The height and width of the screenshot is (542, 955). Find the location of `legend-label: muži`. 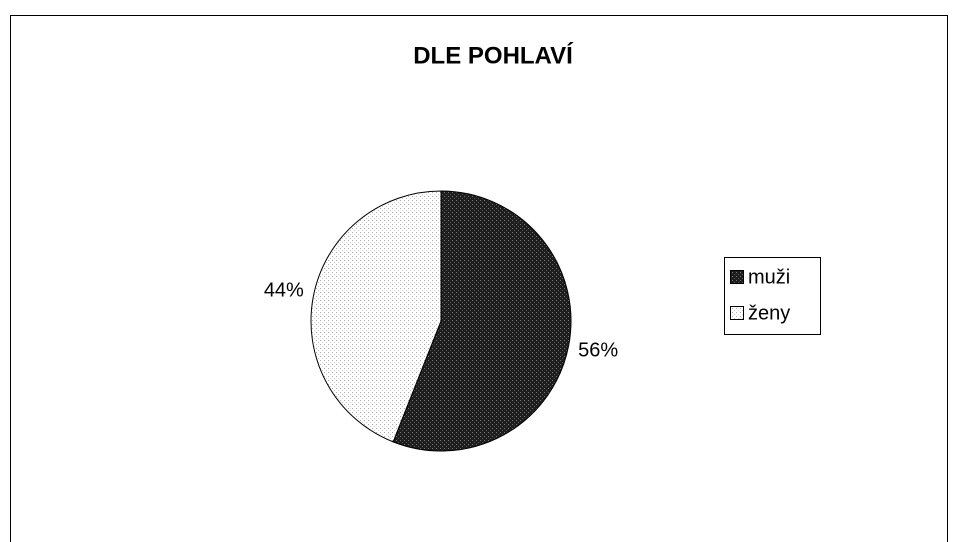

legend-label: muži is located at coordinates (769, 277).